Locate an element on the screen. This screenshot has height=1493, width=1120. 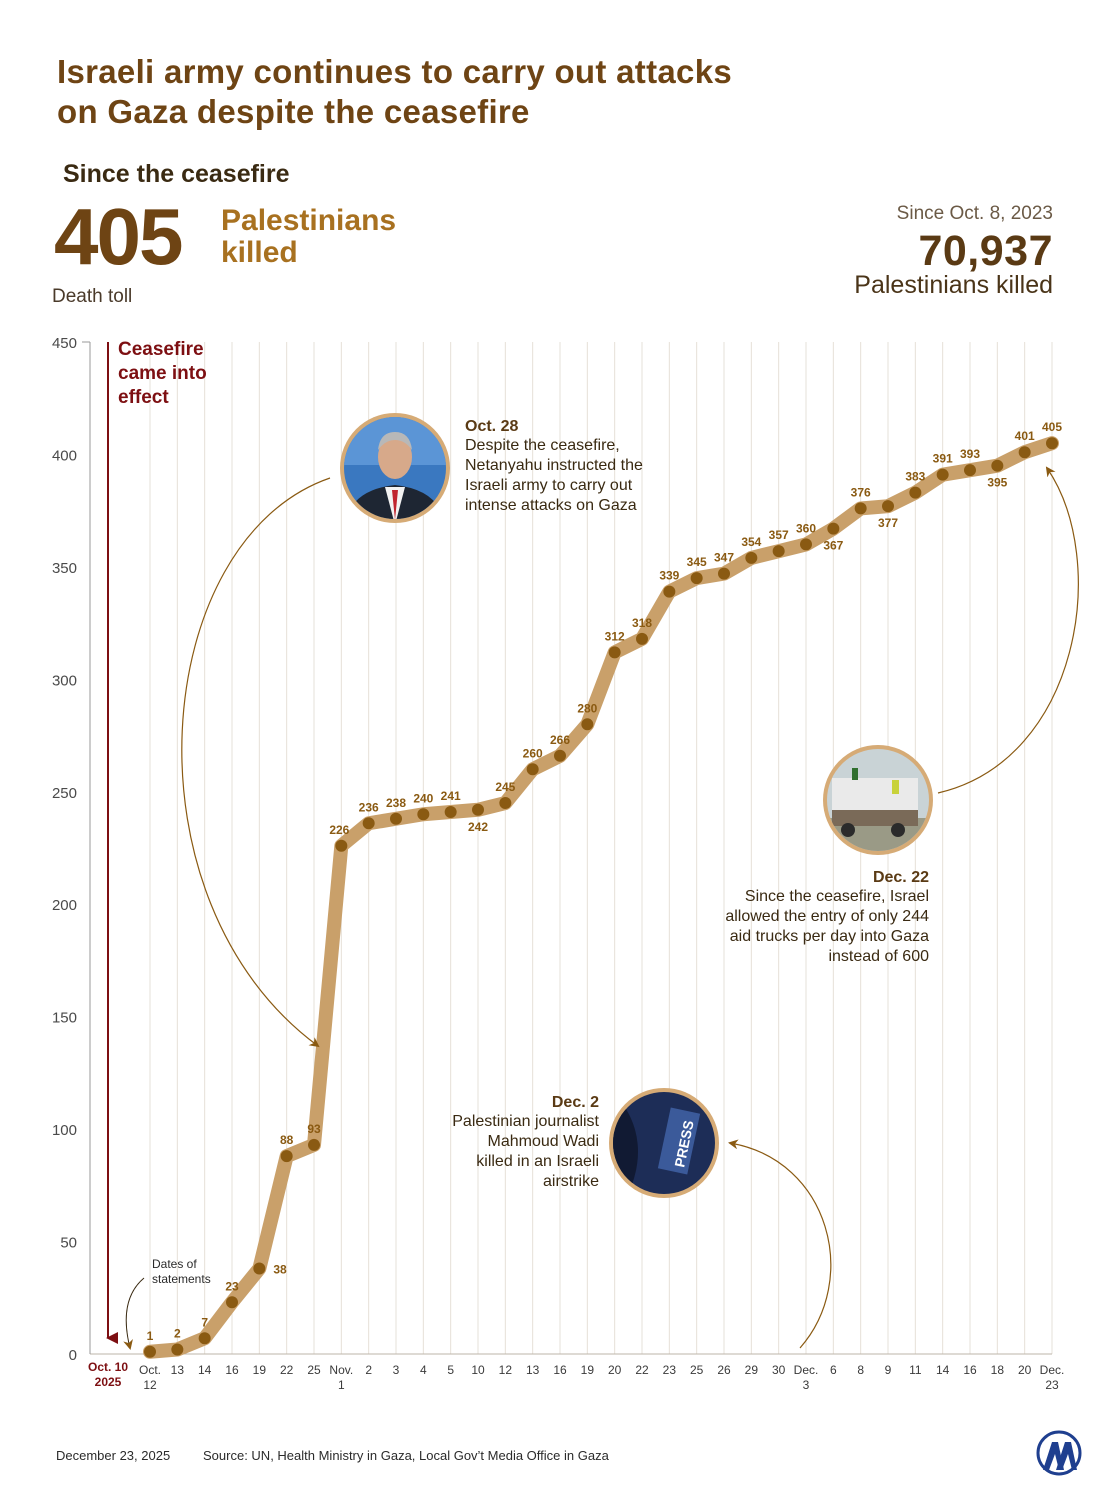
y-tick-label: 250 is located at coordinates (64, 793).